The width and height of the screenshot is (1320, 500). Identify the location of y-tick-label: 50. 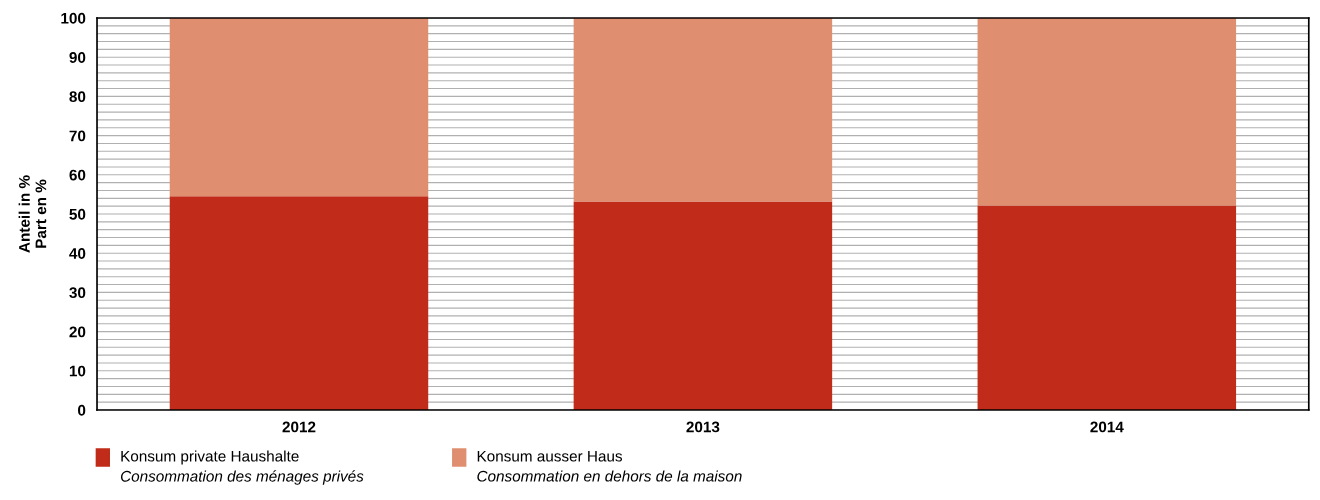
(77, 214).